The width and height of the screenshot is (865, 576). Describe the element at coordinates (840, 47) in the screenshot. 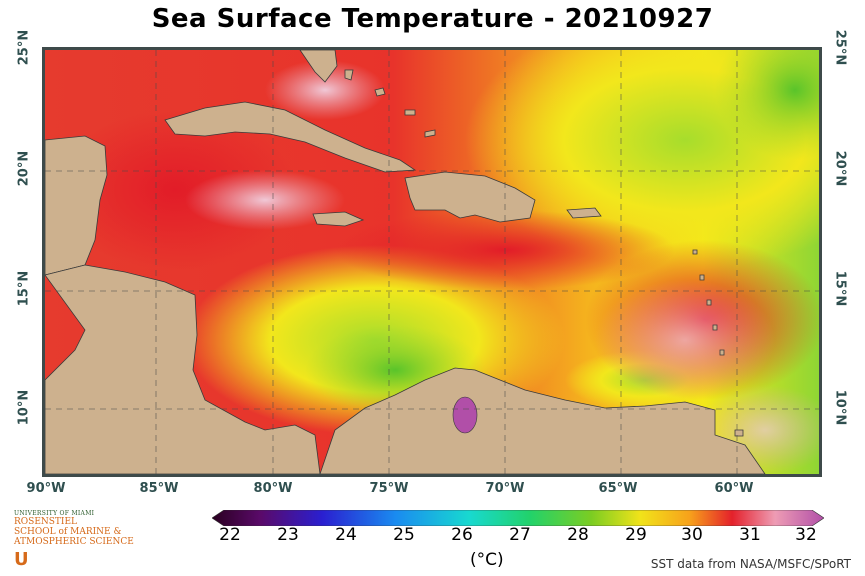

I see `lat-label-25n-right: 25°N` at that location.